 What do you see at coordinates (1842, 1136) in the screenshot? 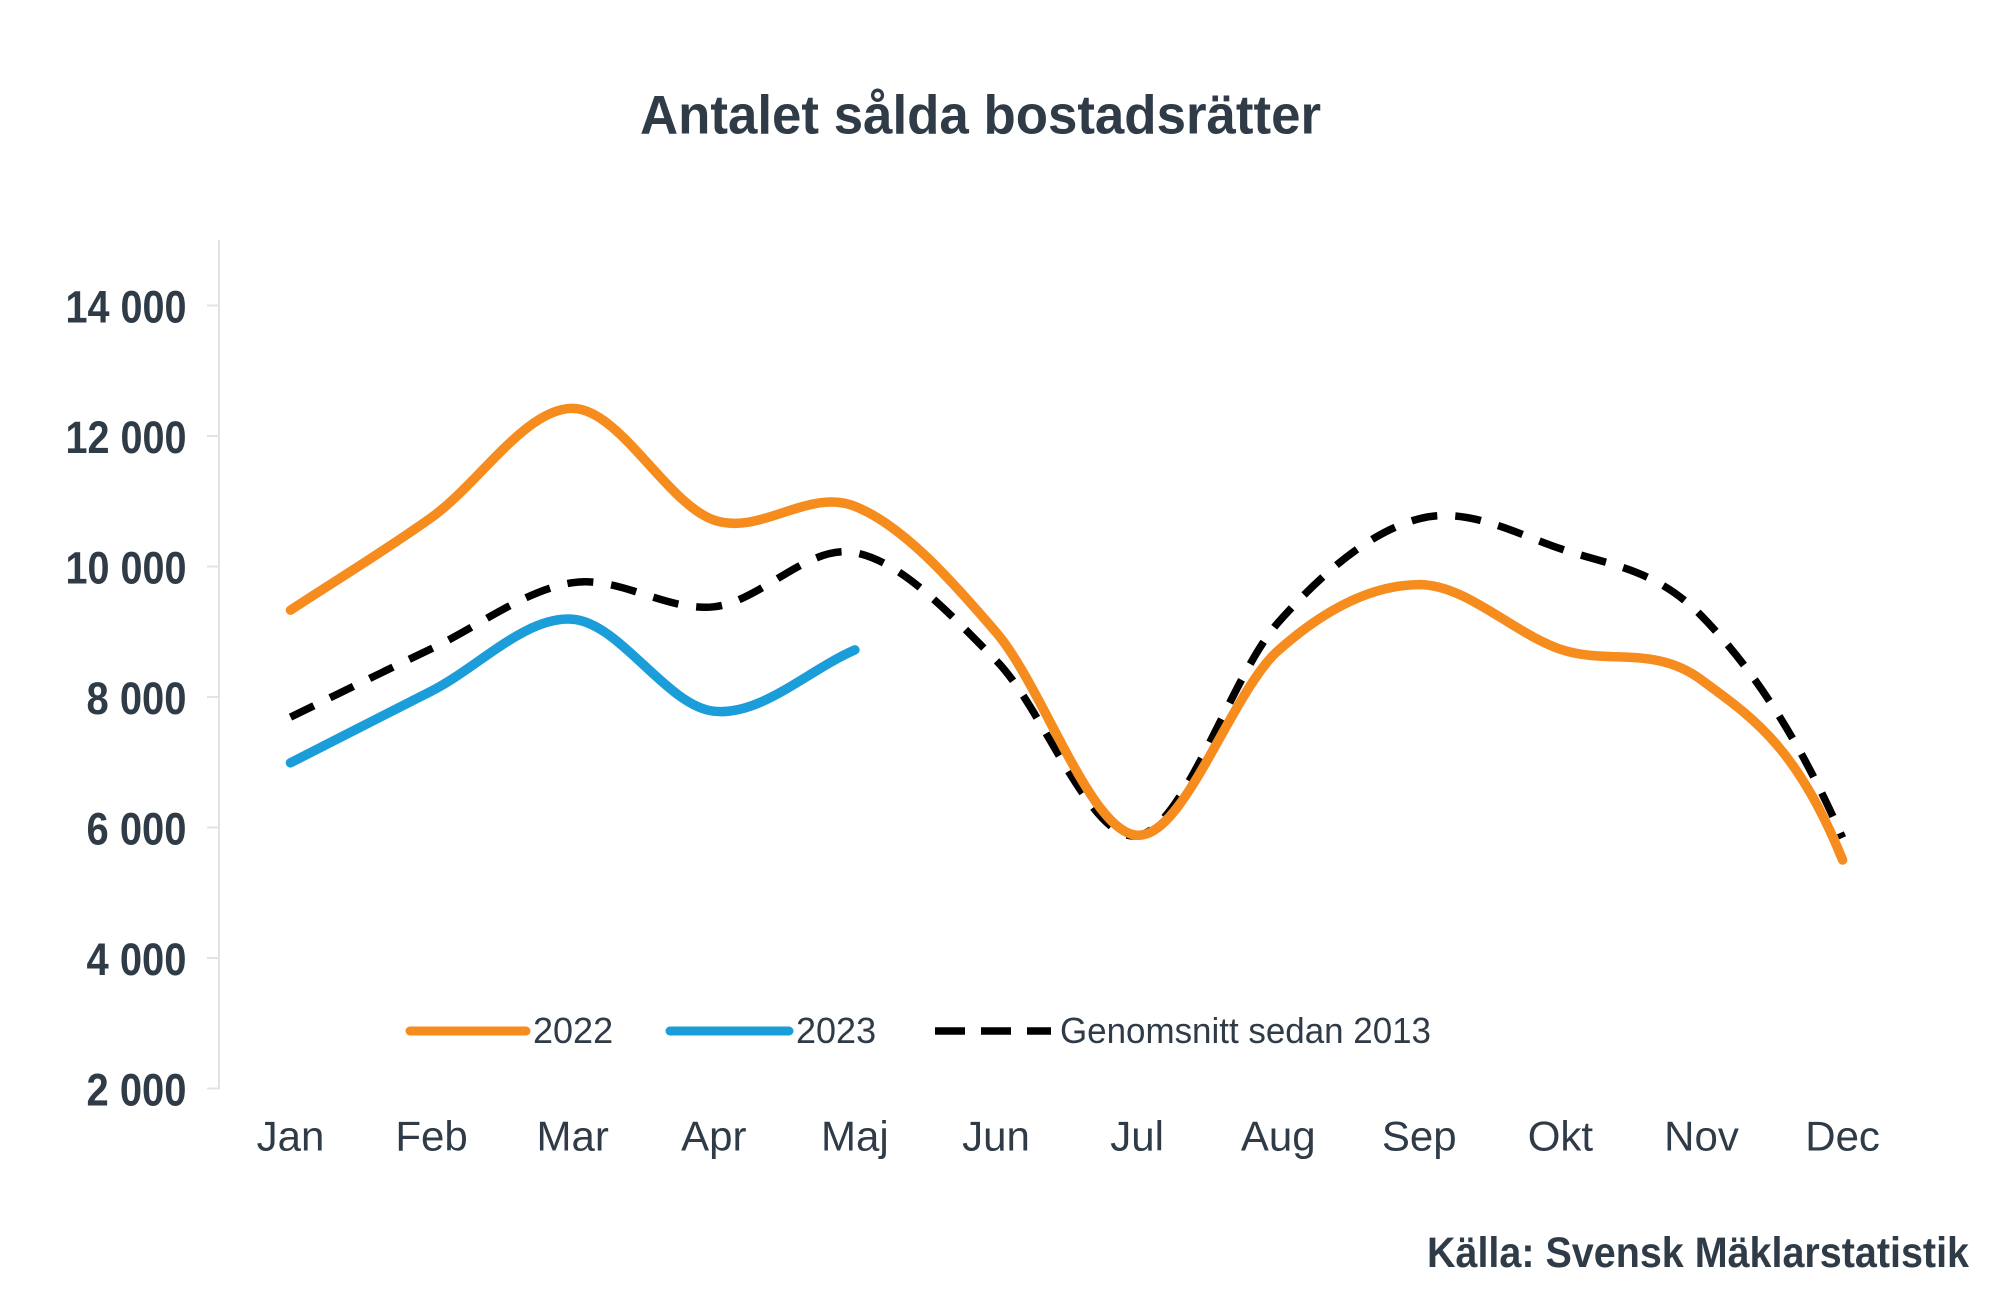
I see `svg-text: Dec` at bounding box center [1842, 1136].